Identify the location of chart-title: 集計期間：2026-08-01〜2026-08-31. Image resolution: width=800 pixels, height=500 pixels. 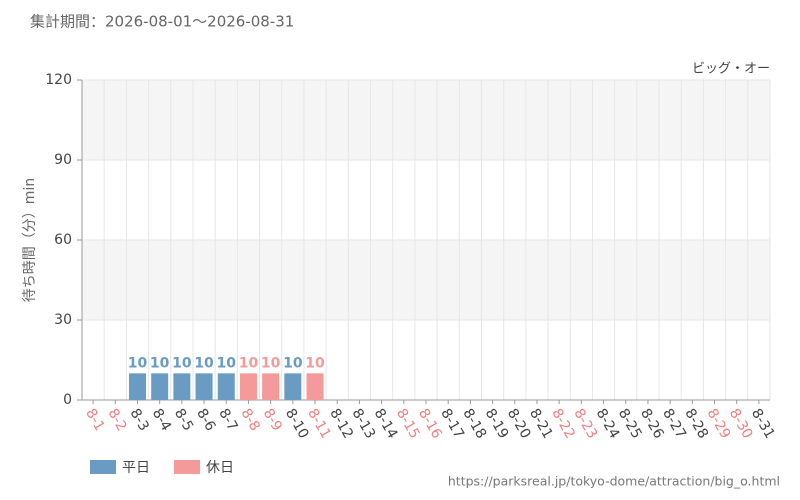
(162, 22).